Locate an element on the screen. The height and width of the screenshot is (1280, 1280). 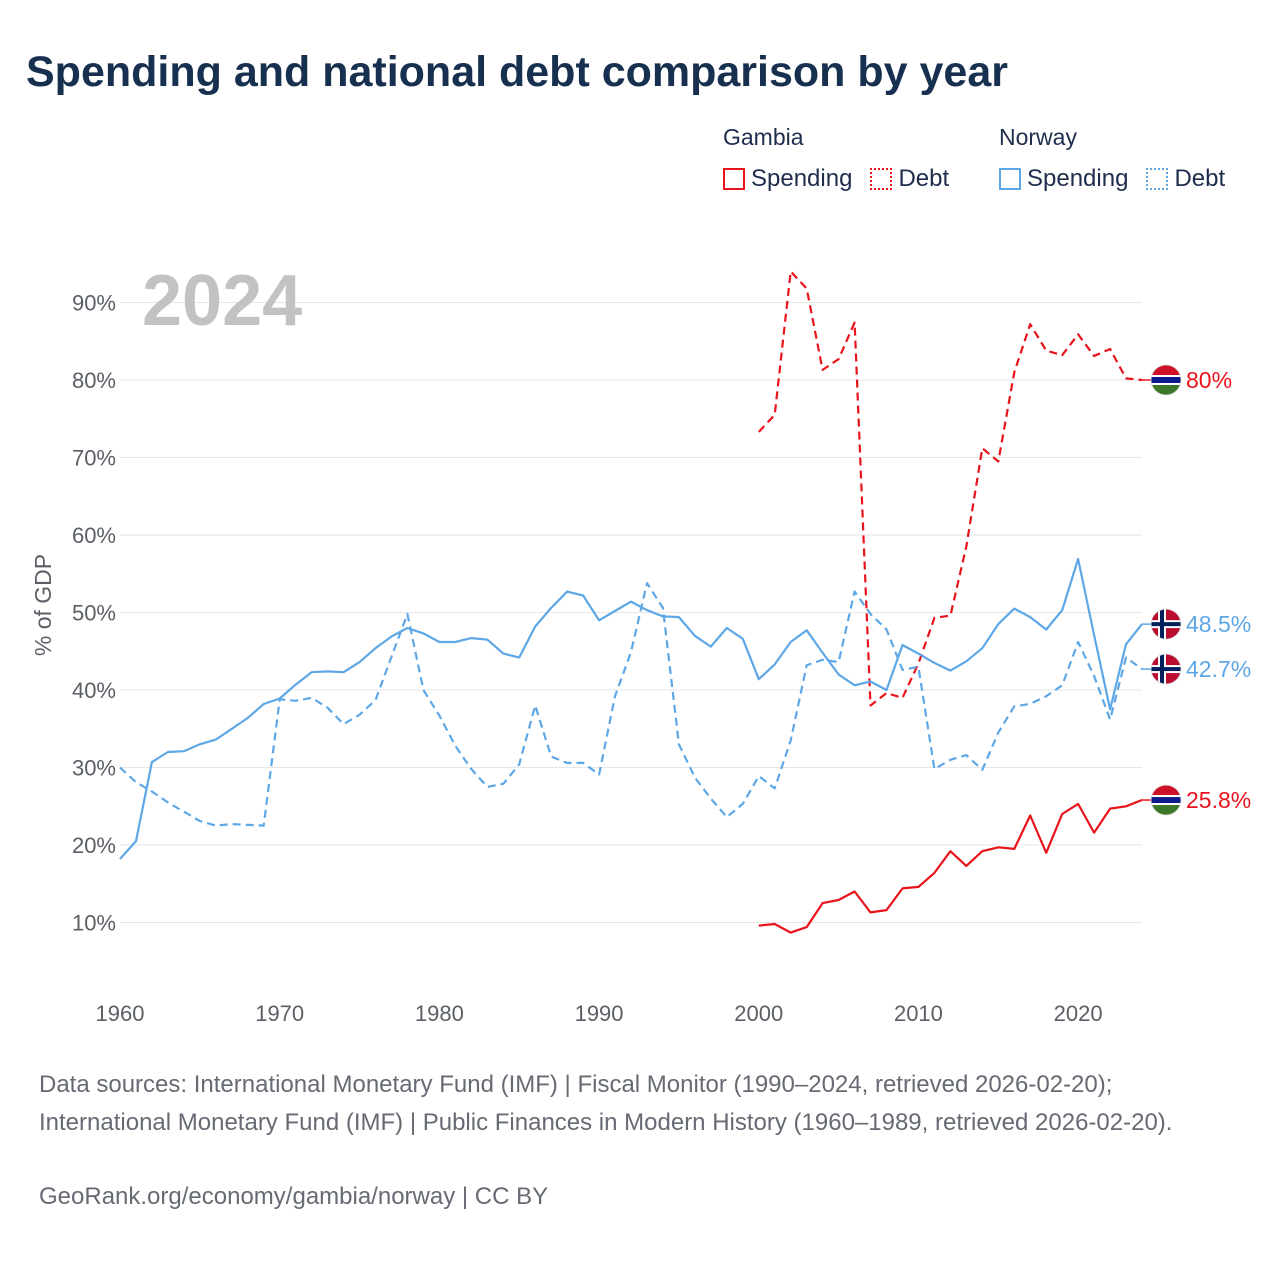
y-tick-label: 50% is located at coordinates (94, 613).